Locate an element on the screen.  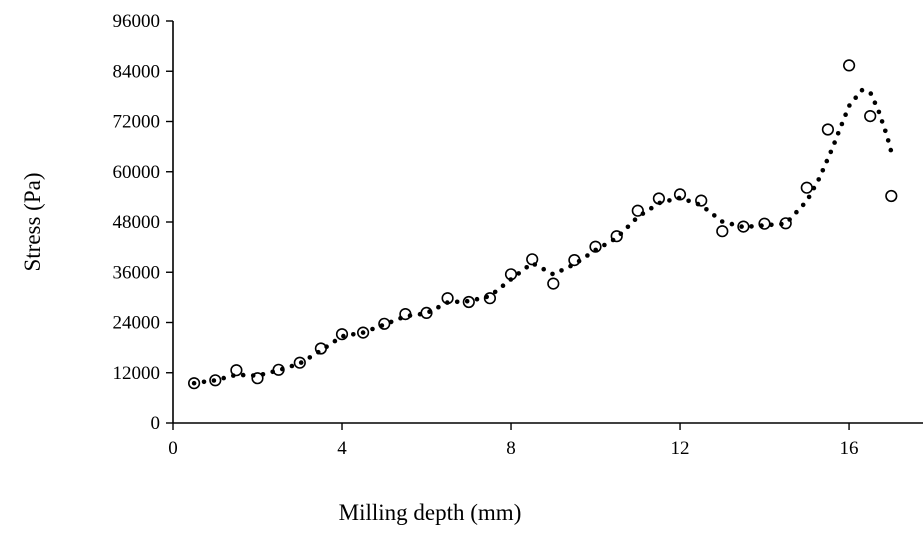
y-tick-label: 48000 is located at coordinates (137, 222).